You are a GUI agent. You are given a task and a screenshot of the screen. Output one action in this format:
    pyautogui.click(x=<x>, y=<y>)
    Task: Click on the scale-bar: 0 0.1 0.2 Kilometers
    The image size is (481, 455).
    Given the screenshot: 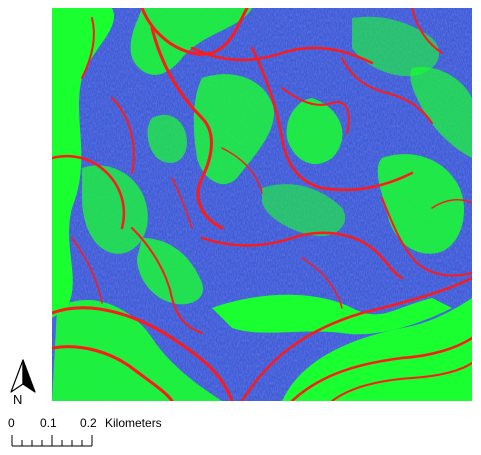 What is the action you would take?
    pyautogui.click(x=106, y=434)
    